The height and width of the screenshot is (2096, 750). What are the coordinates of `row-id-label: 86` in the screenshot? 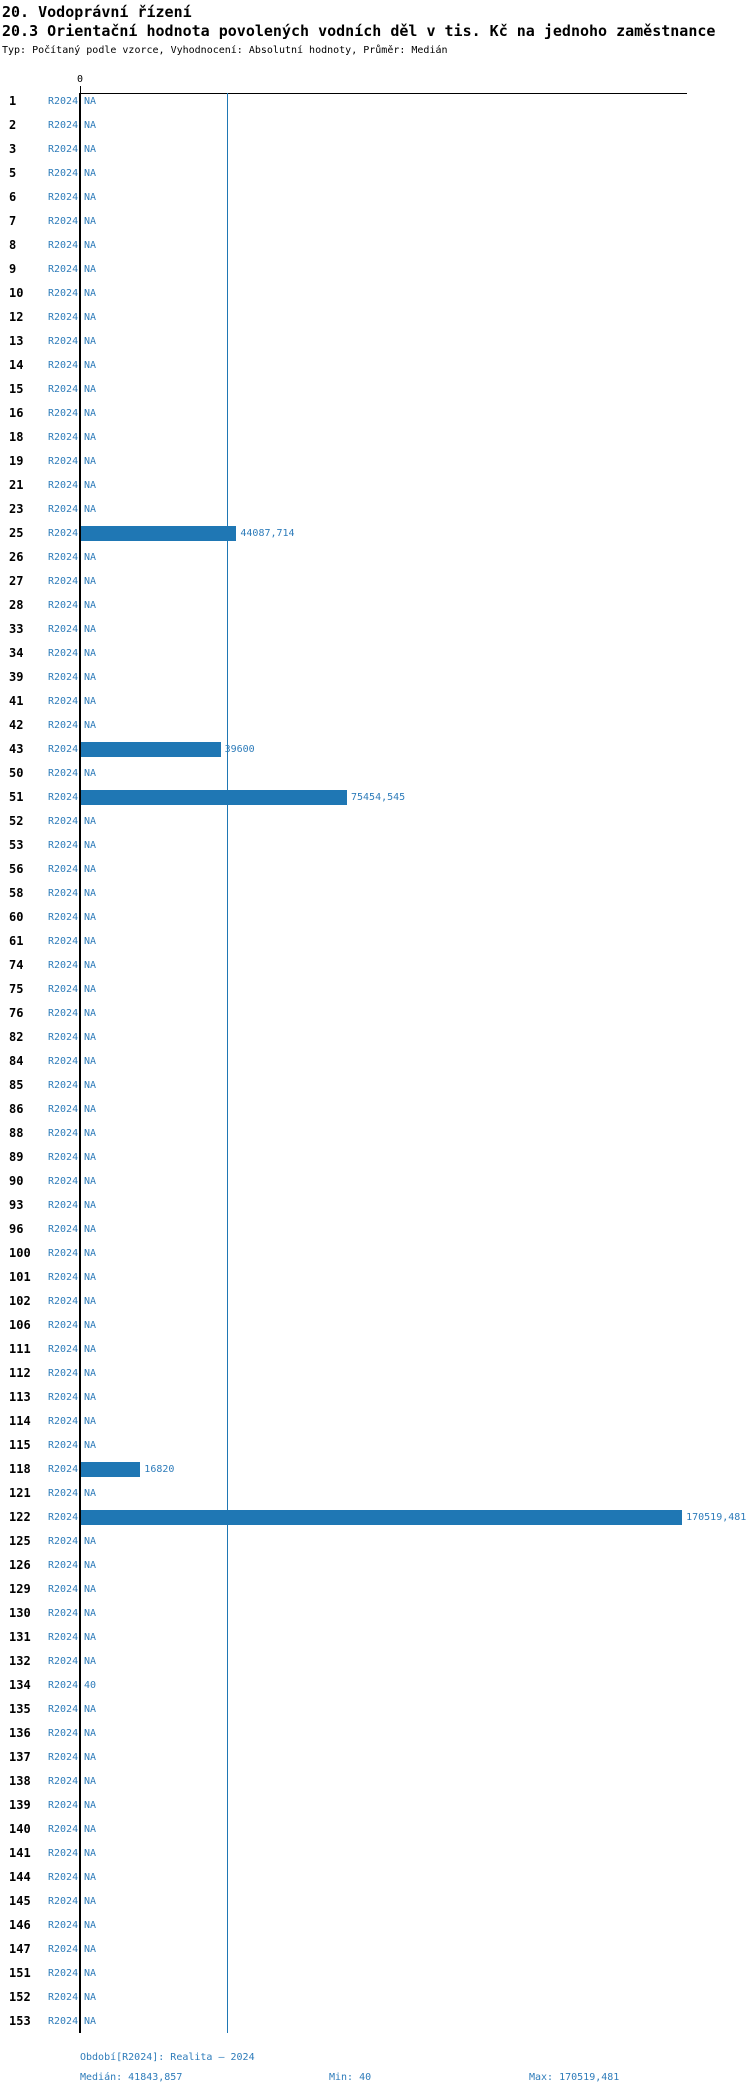 It's located at (16, 1109).